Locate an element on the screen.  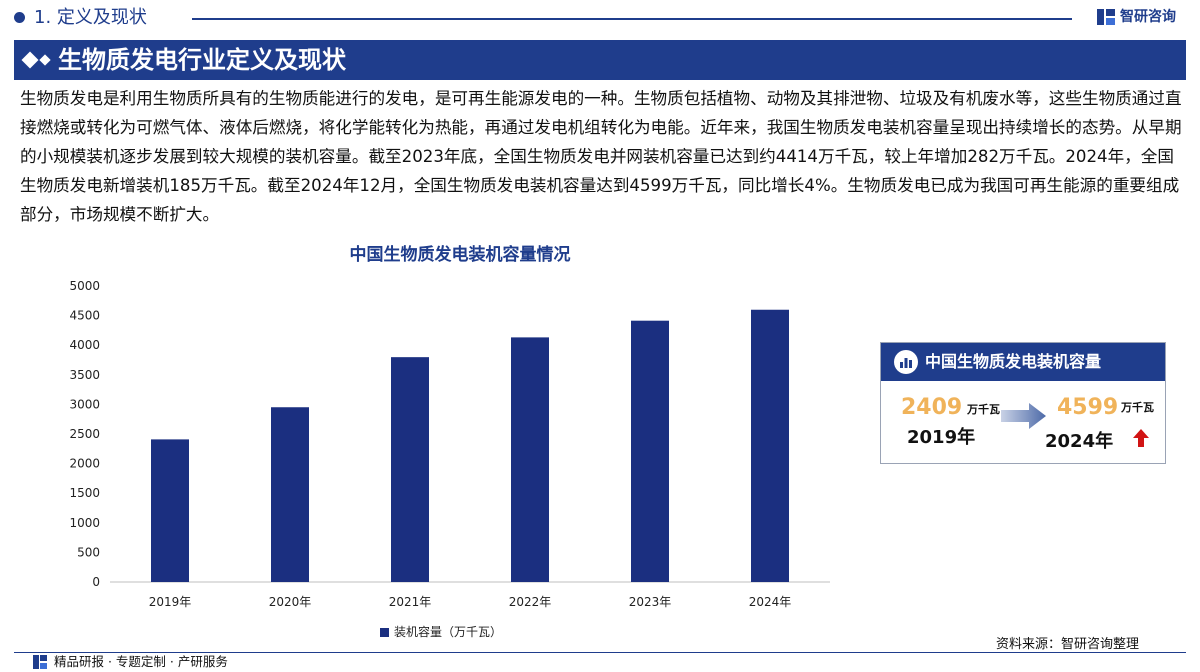
legend-label: 装机容量（万千瓦） is located at coordinates (448, 632).